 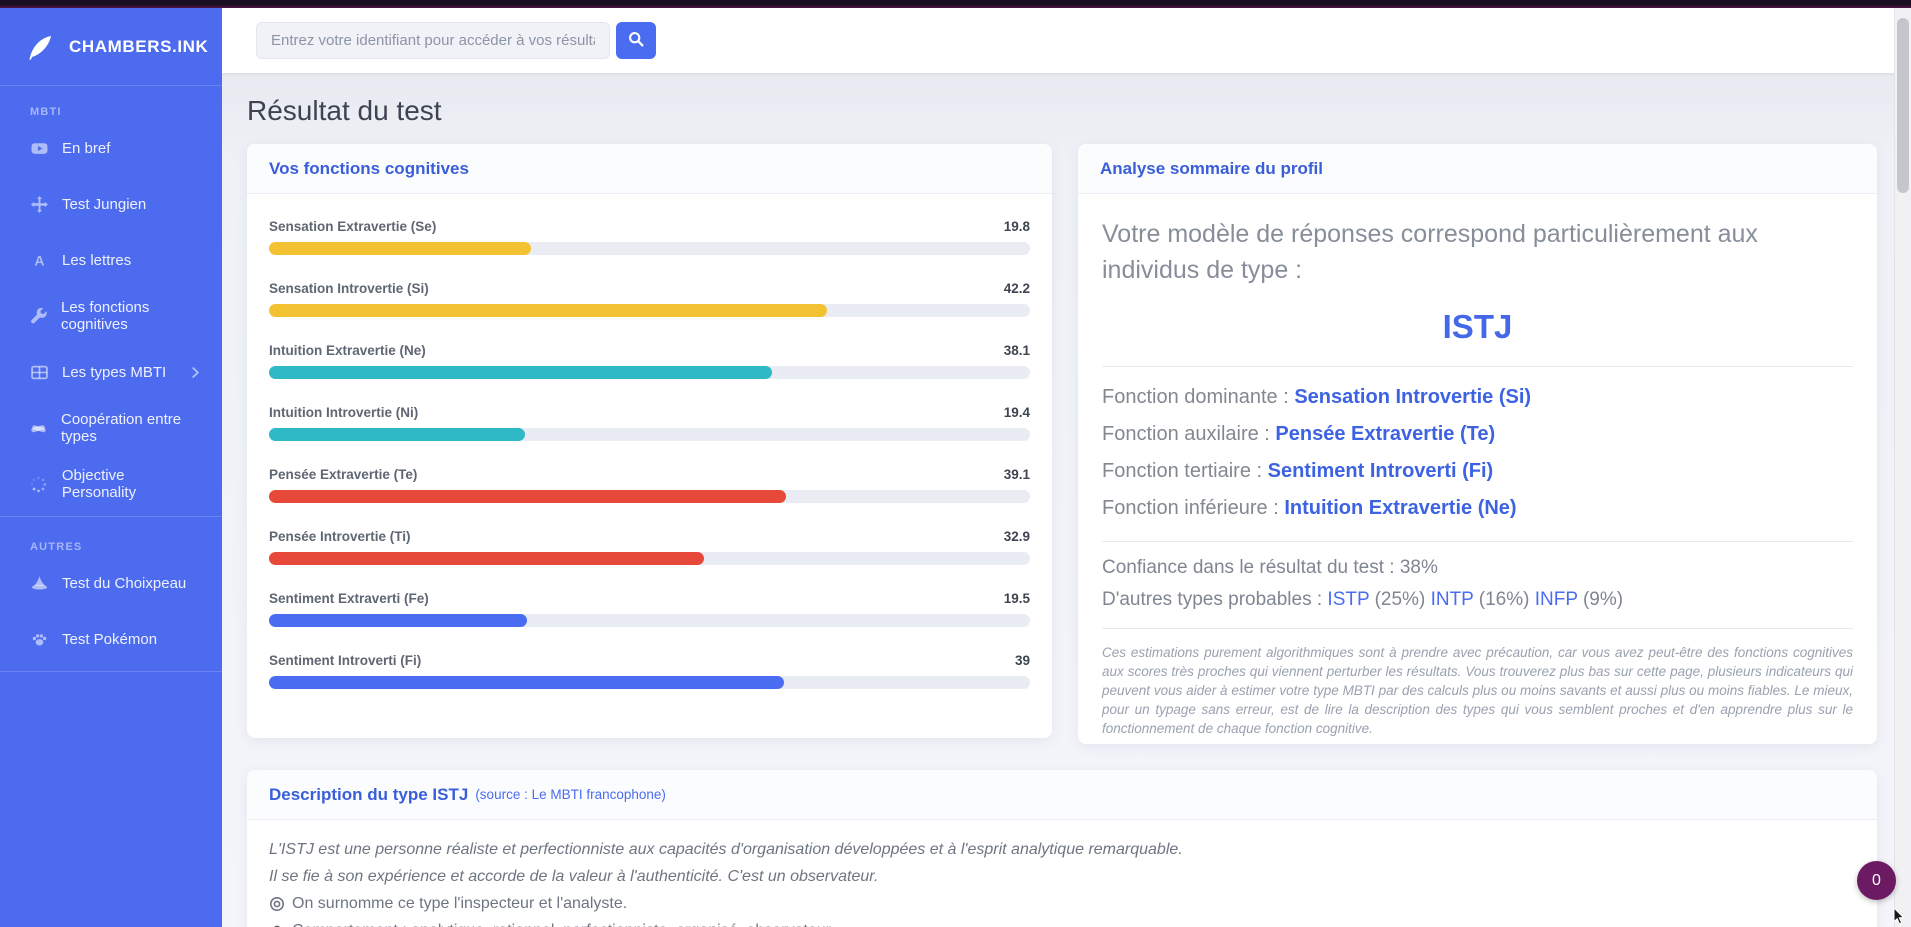 What do you see at coordinates (1902, 467) in the screenshot?
I see `page-scrollbar` at bounding box center [1902, 467].